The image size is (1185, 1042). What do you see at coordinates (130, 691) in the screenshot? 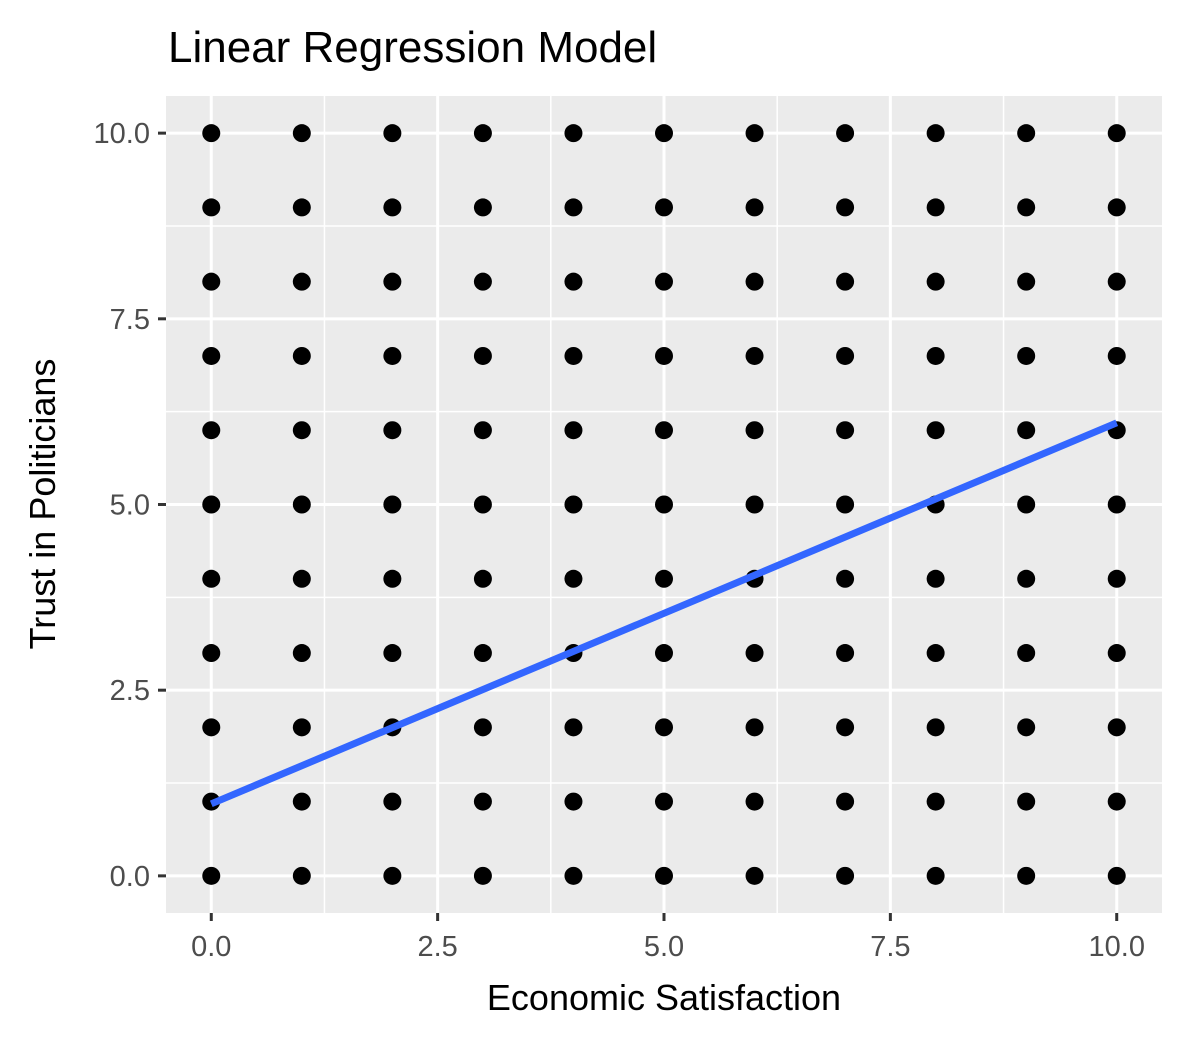
I see `y-tick-label: 2.5` at bounding box center [130, 691].